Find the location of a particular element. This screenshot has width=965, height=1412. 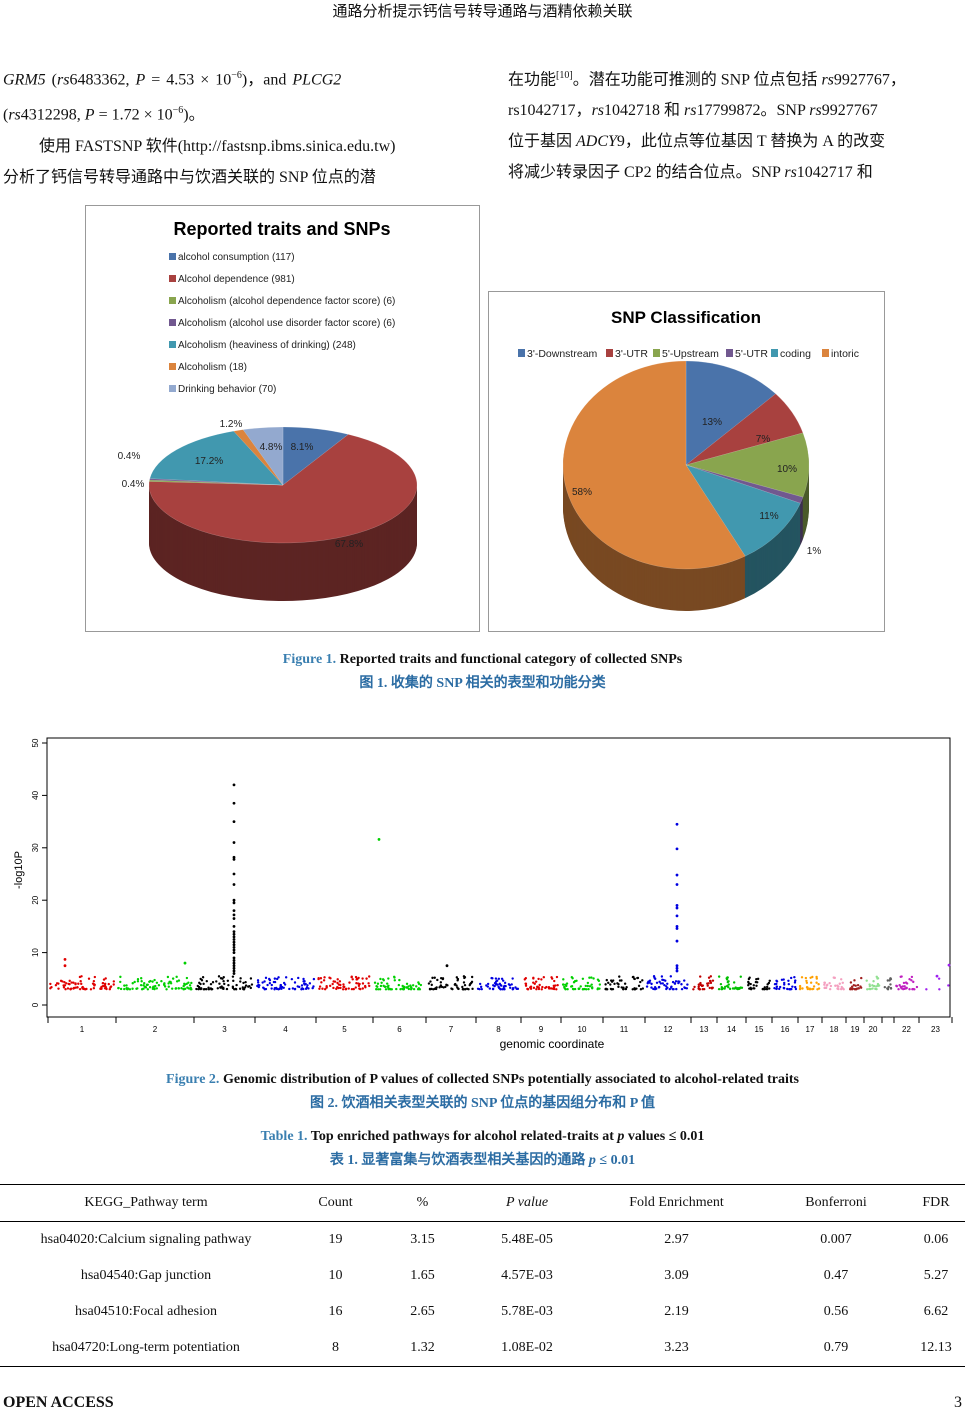

data-label: 11% is located at coordinates (768, 516).